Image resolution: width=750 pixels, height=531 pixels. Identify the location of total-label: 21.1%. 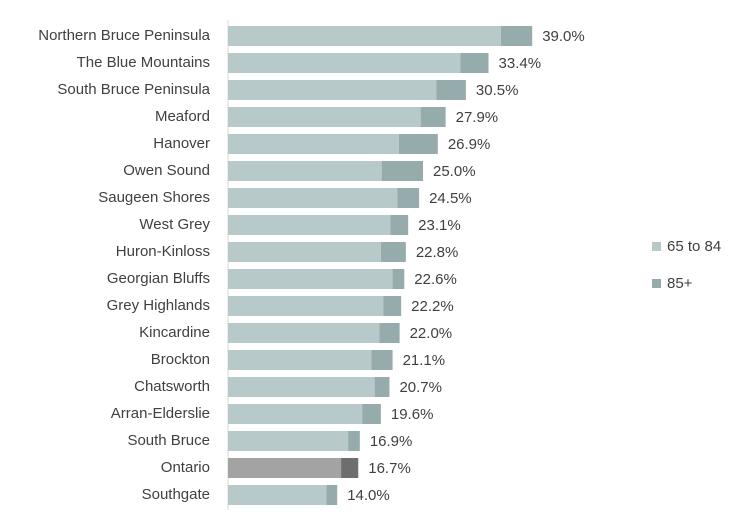
(424, 360).